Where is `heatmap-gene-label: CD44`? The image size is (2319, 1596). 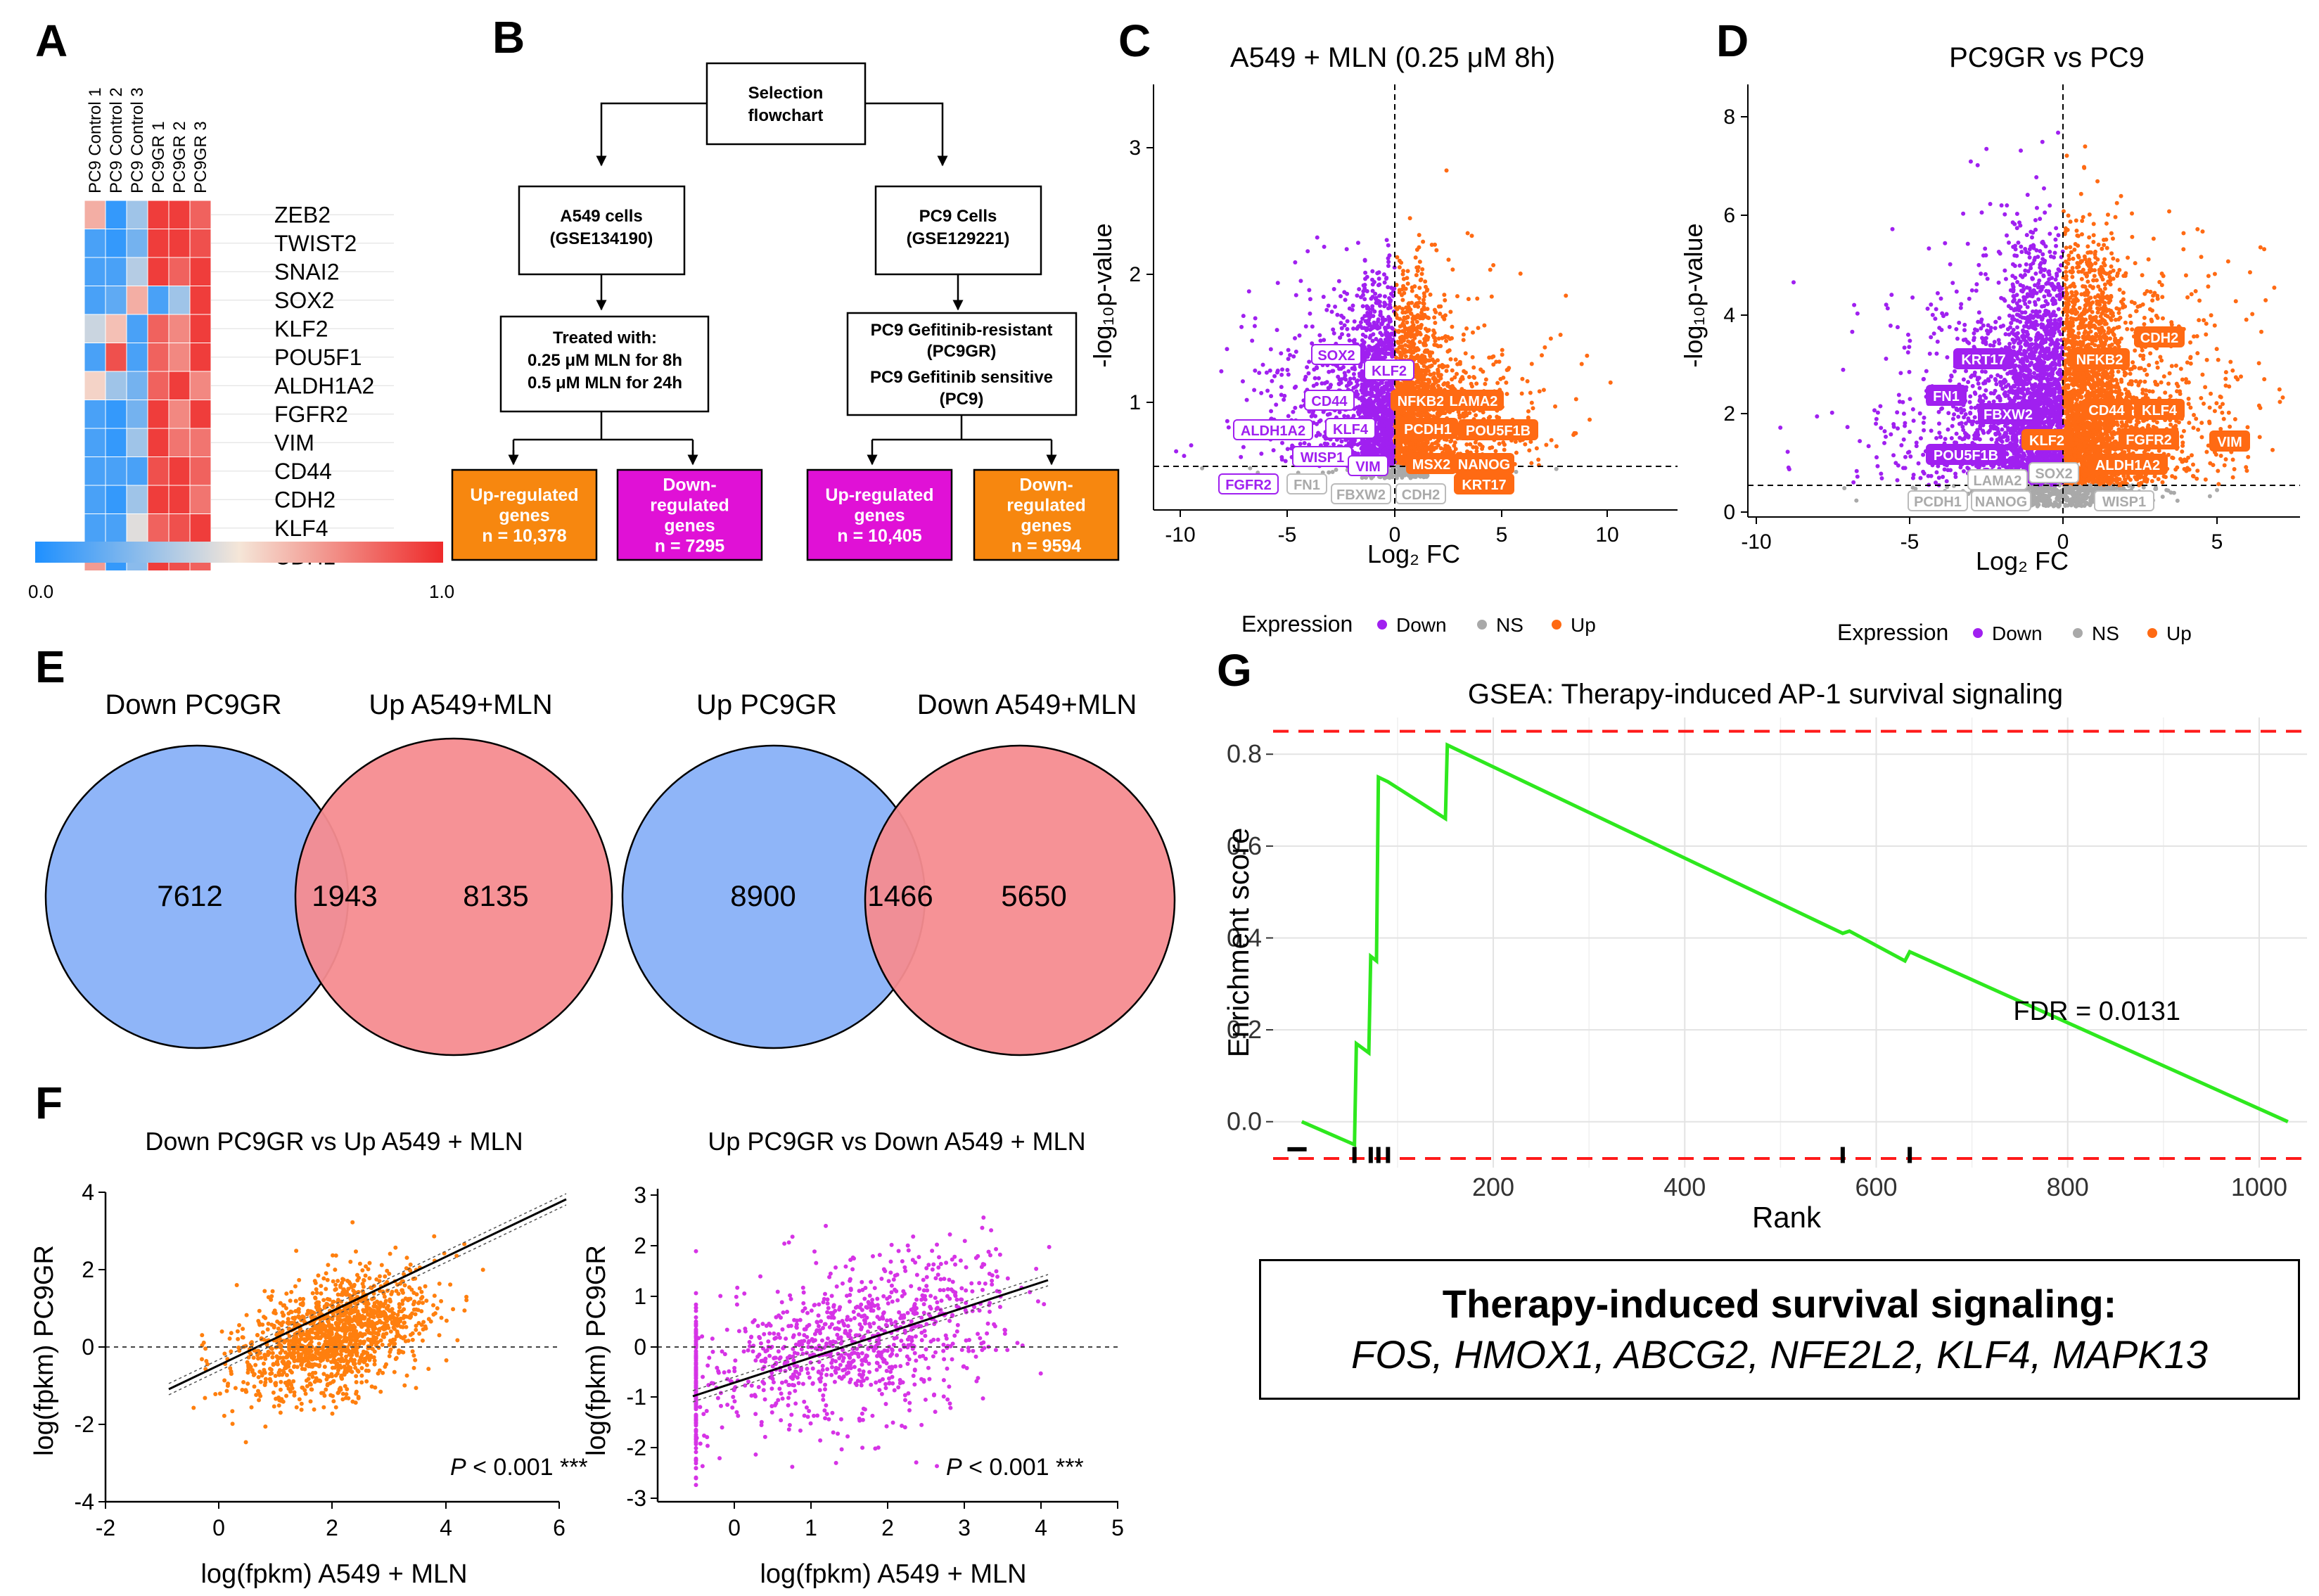 heatmap-gene-label: CD44 is located at coordinates (303, 471).